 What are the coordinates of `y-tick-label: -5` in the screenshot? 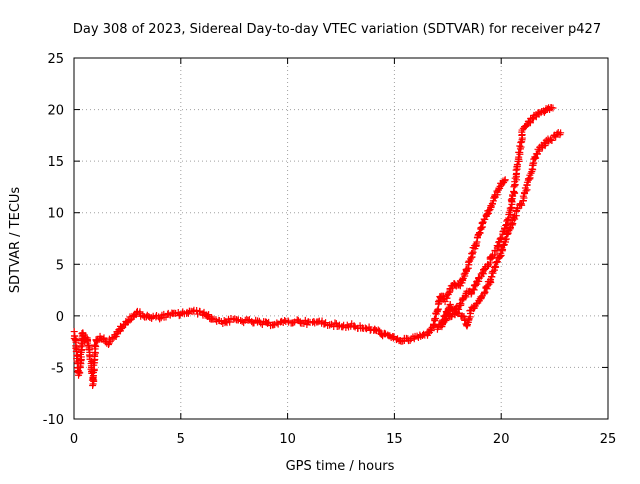 It's located at (57, 368).